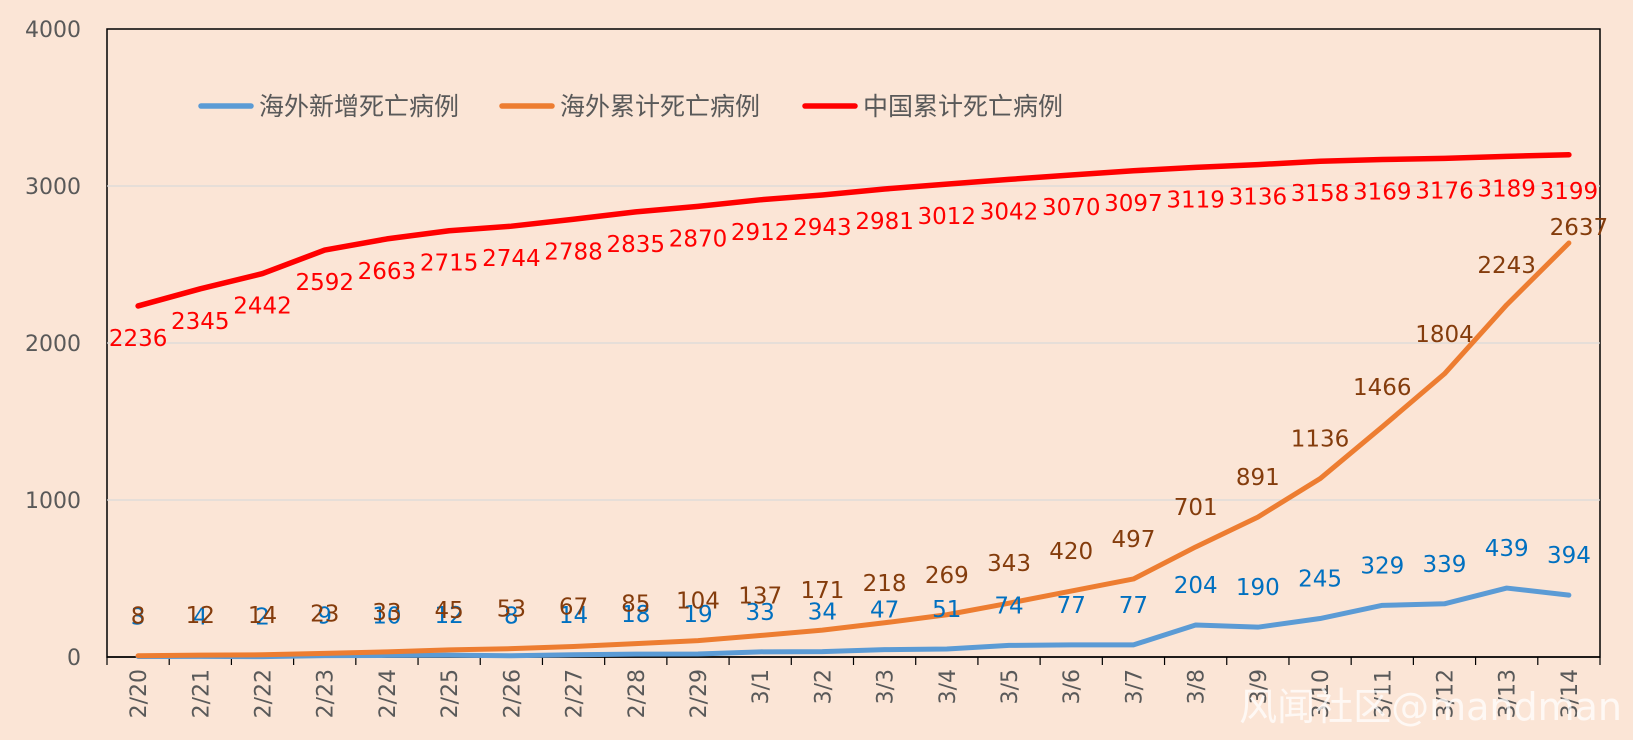 The width and height of the screenshot is (1633, 740). What do you see at coordinates (886, 686) in the screenshot?
I see `x-tick-label: 3/3` at bounding box center [886, 686].